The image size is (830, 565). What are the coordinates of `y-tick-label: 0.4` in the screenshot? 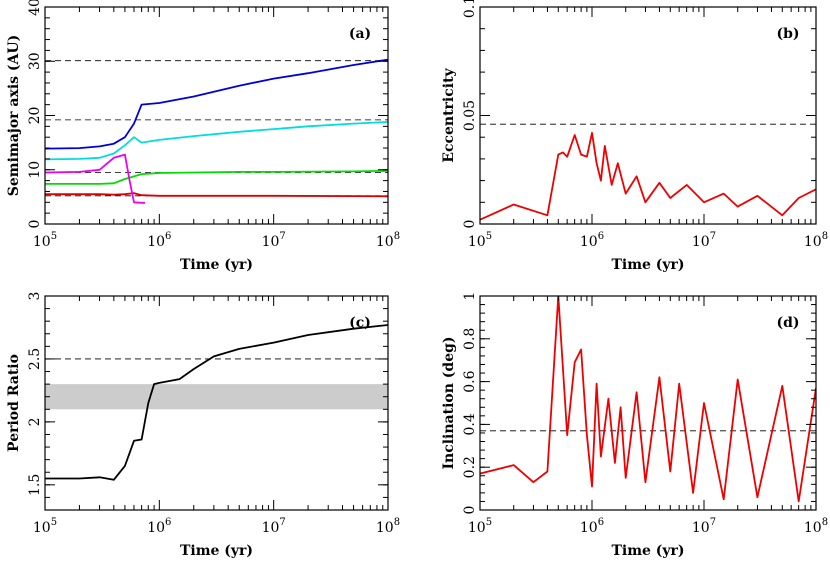 It's located at (470, 424).